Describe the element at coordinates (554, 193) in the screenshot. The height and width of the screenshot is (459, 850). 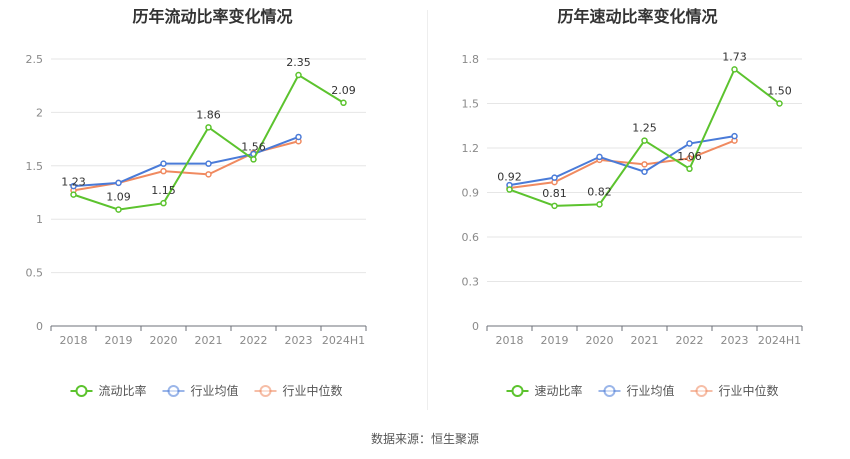
I see `data-label: 0.81` at that location.